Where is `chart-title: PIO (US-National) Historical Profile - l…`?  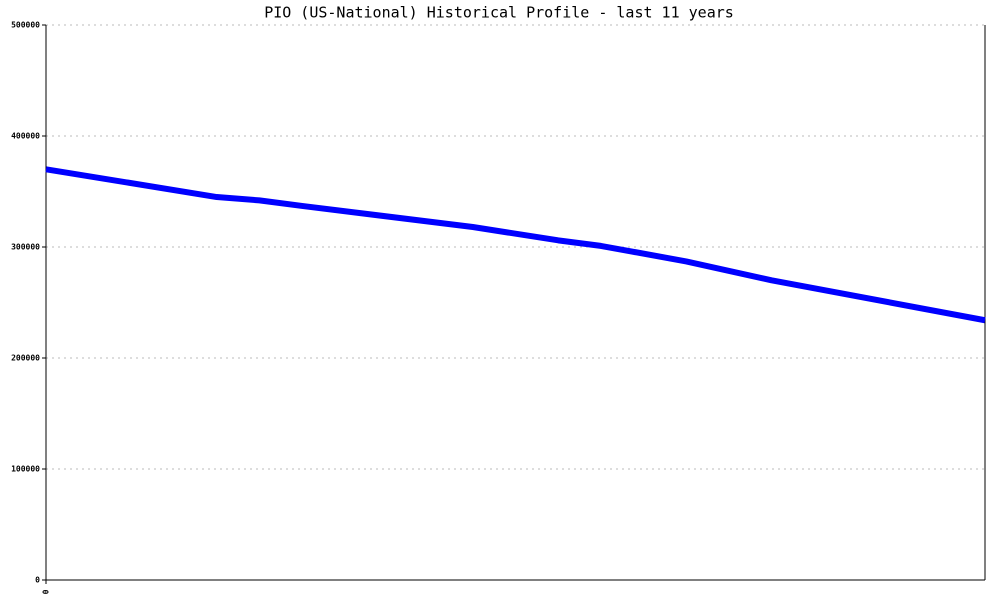 chart-title: PIO (US-National) Historical Profile - l… is located at coordinates (499, 13).